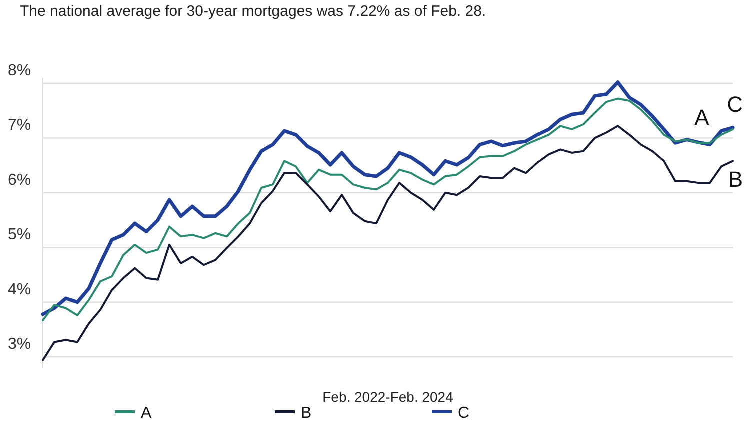  What do you see at coordinates (702, 117) in the screenshot?
I see `text: A` at bounding box center [702, 117].